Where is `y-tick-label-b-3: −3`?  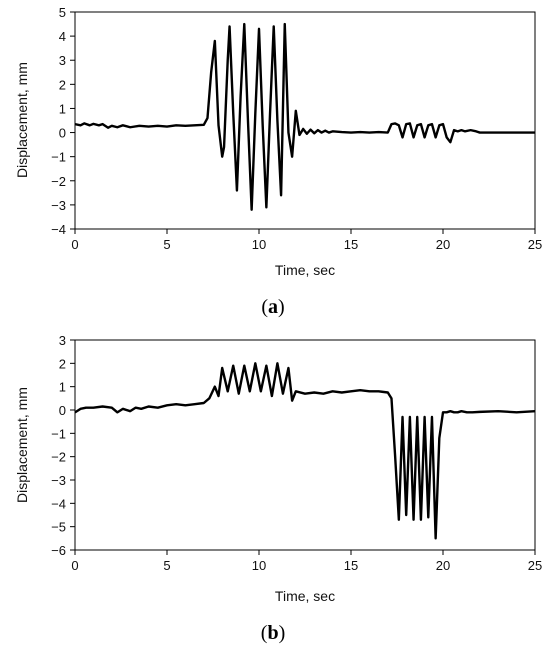 y-tick-label-b-3: −3 is located at coordinates (58, 480).